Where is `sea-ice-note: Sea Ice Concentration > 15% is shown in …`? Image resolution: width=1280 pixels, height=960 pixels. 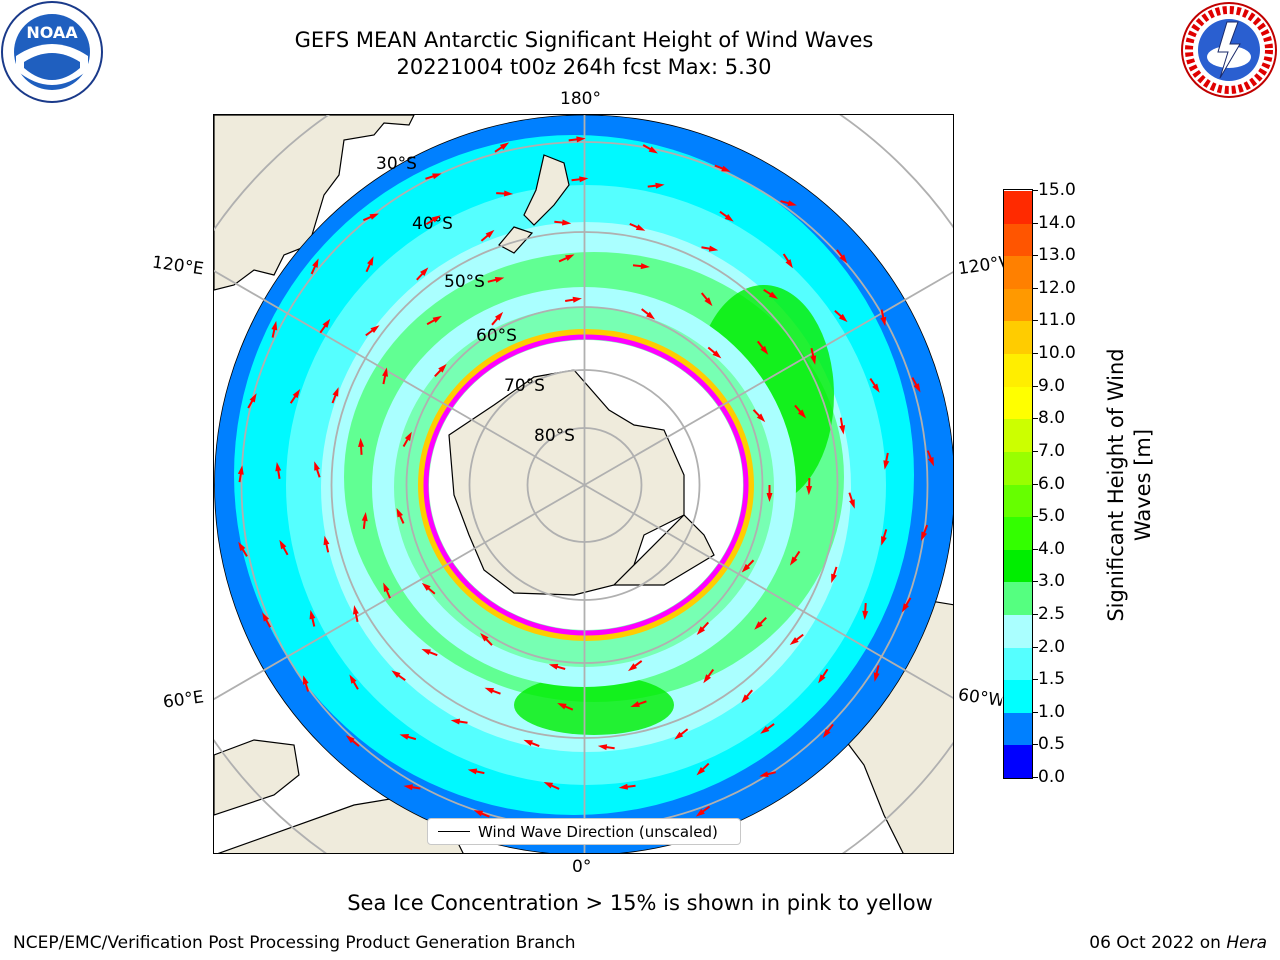 sea-ice-note: Sea Ice Concentration > 15% is shown in … is located at coordinates (640, 903).